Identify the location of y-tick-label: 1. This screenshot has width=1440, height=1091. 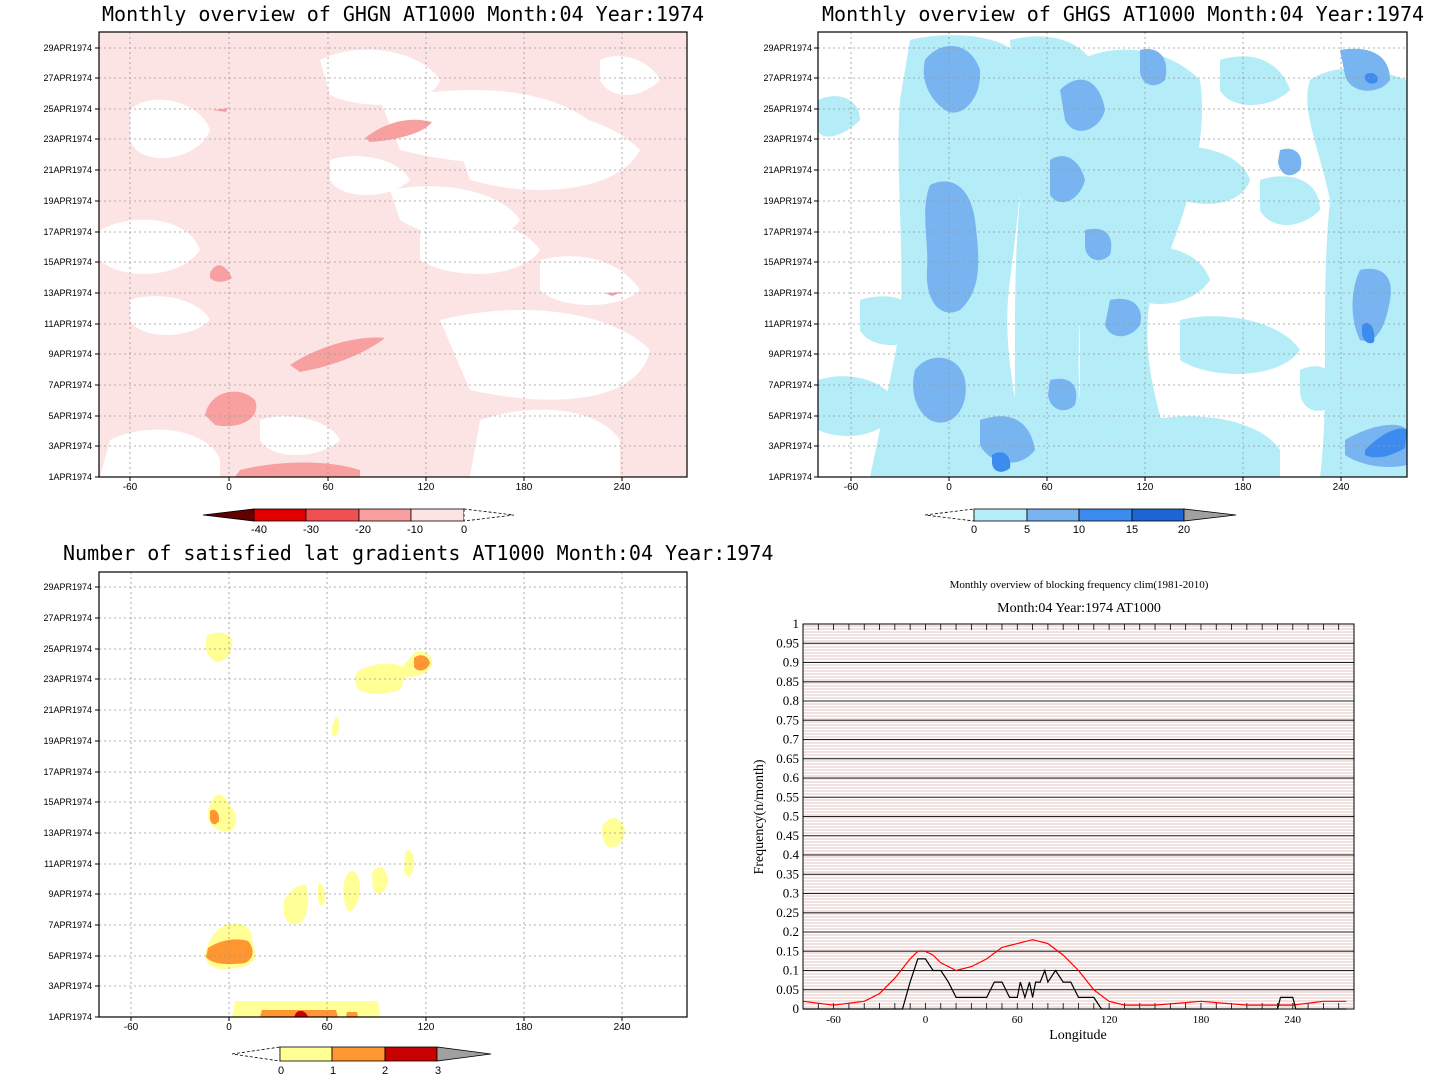
(796, 623).